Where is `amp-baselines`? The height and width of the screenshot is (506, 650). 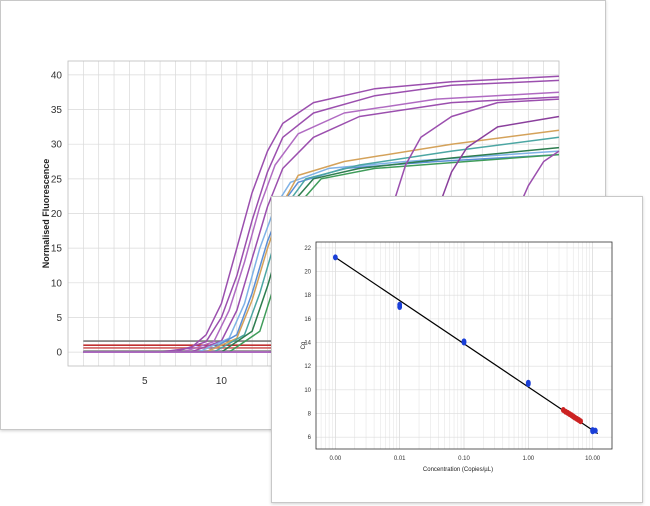
amp-baselines is located at coordinates (183, 346).